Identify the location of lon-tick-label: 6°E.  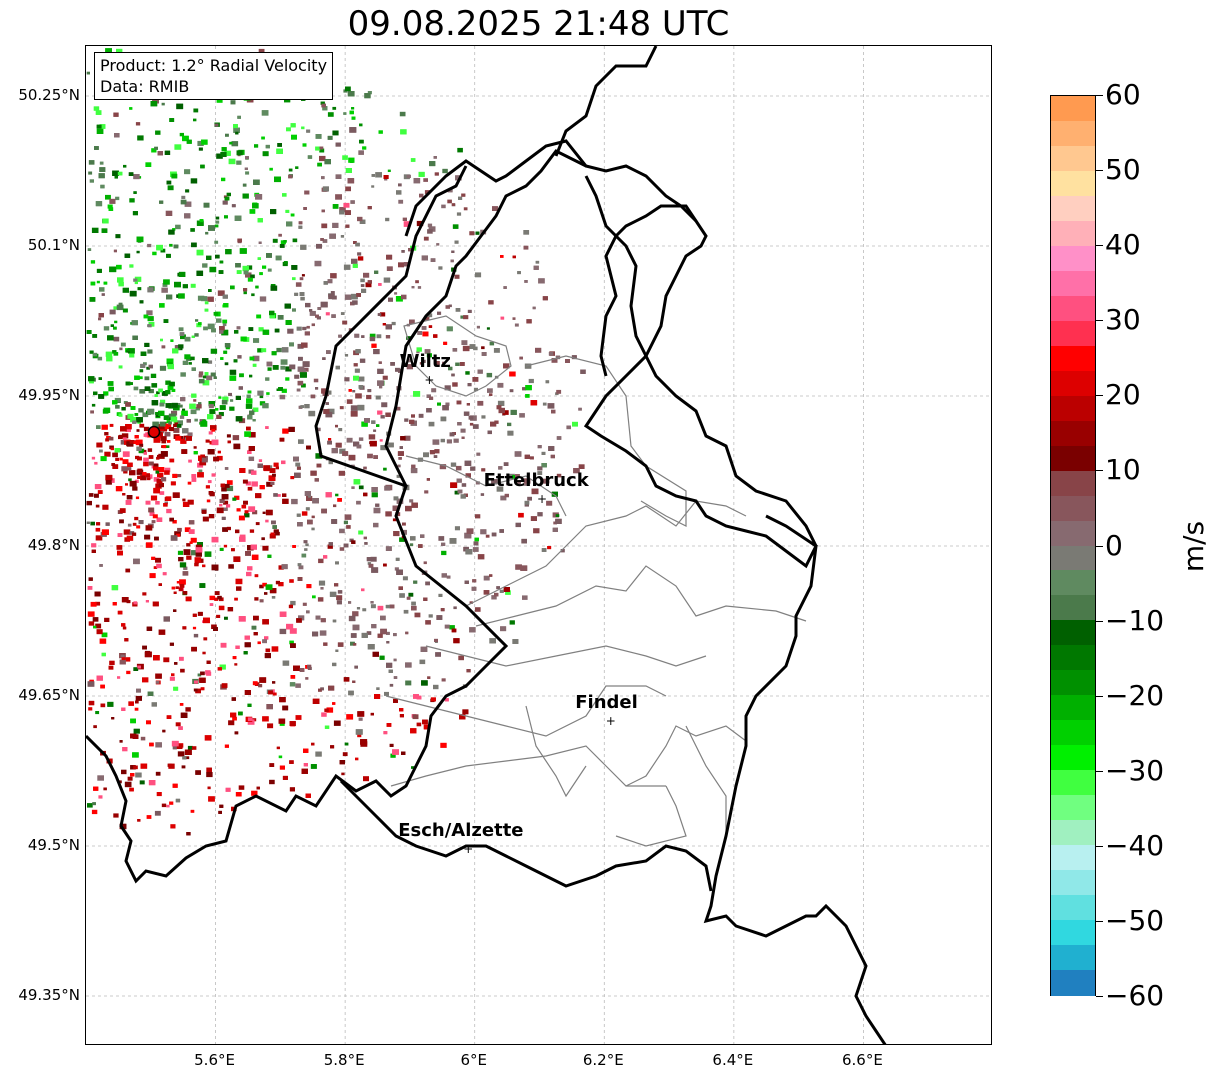
(473, 1060).